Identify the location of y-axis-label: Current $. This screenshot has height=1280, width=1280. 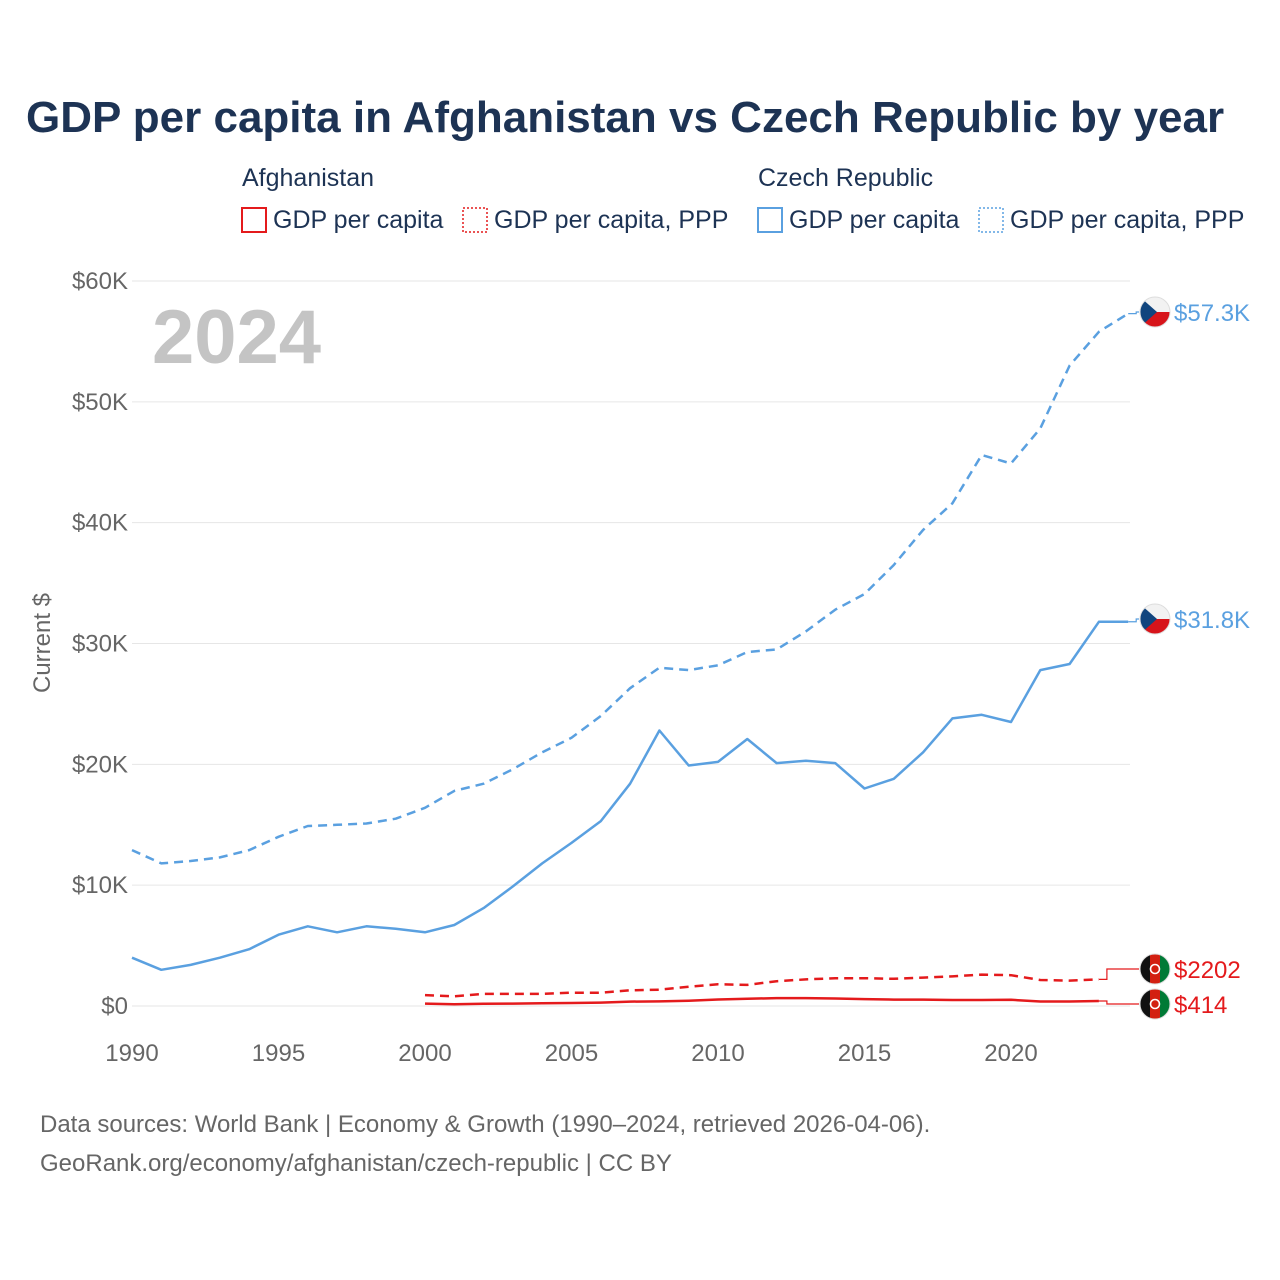
(42, 643).